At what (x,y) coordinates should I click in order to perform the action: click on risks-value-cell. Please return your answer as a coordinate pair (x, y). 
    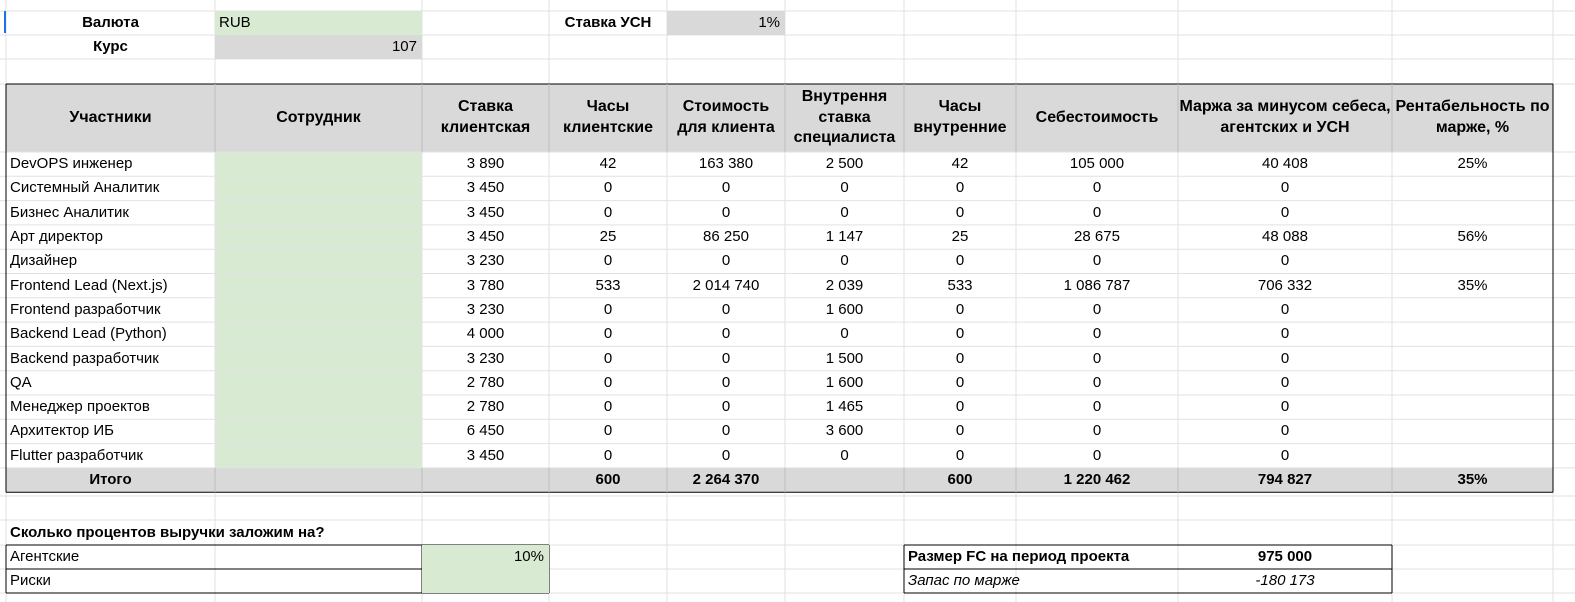
    Looking at the image, I should click on (485, 581).